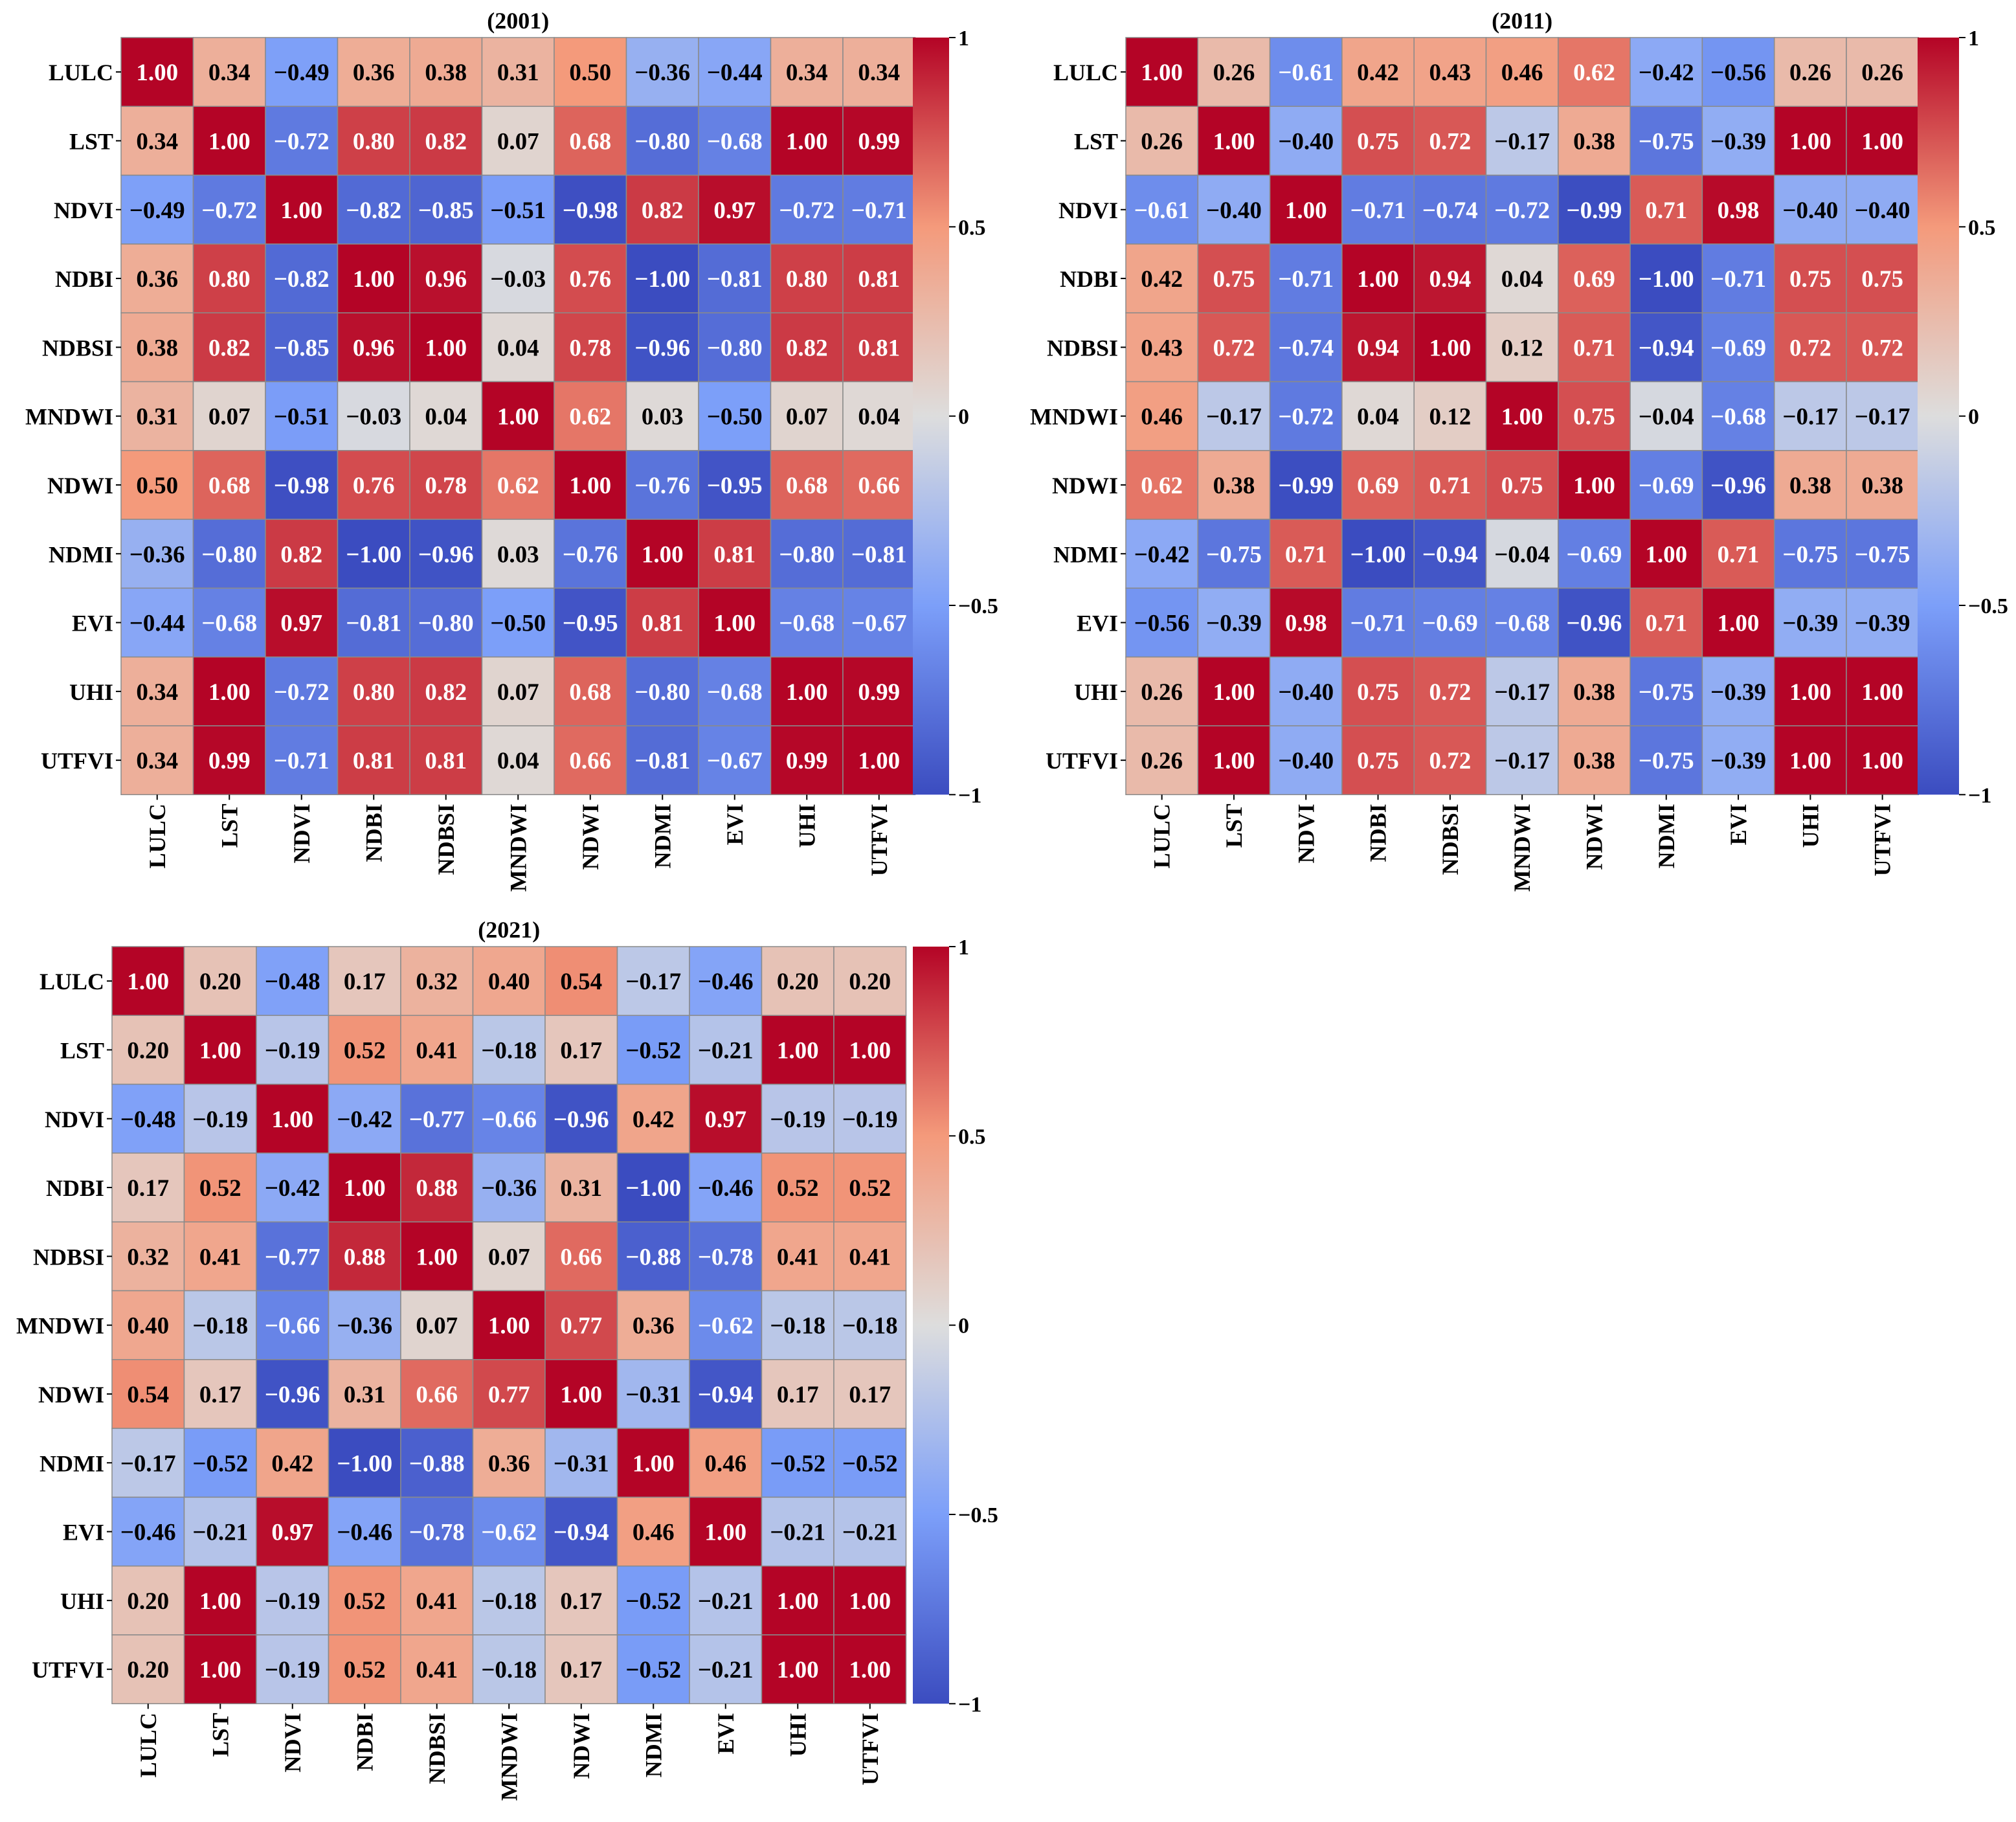 This screenshot has width=2016, height=1822. Describe the element at coordinates (1810, 826) in the screenshot. I see `x-tick-label: UHI` at that location.